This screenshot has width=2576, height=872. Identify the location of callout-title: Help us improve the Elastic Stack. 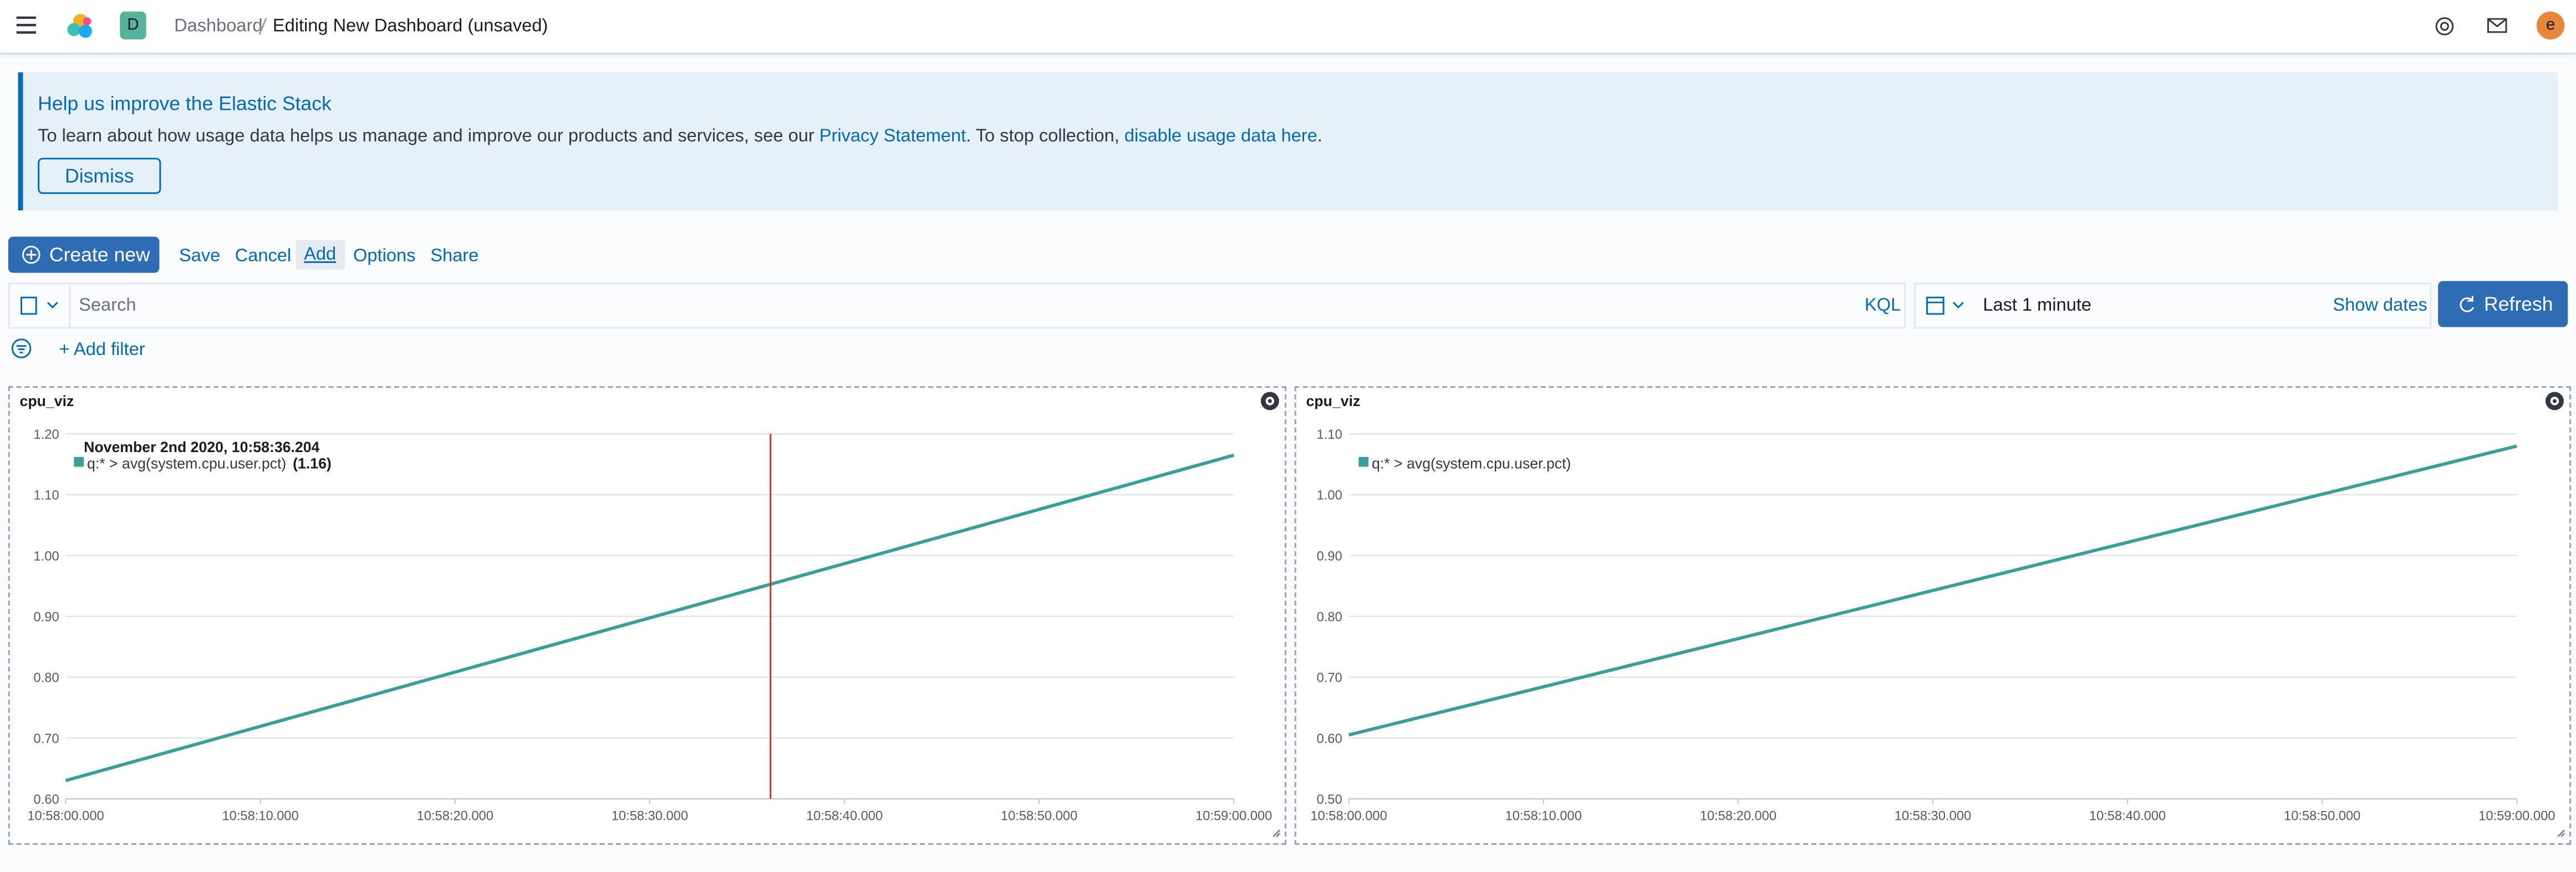
(185, 103).